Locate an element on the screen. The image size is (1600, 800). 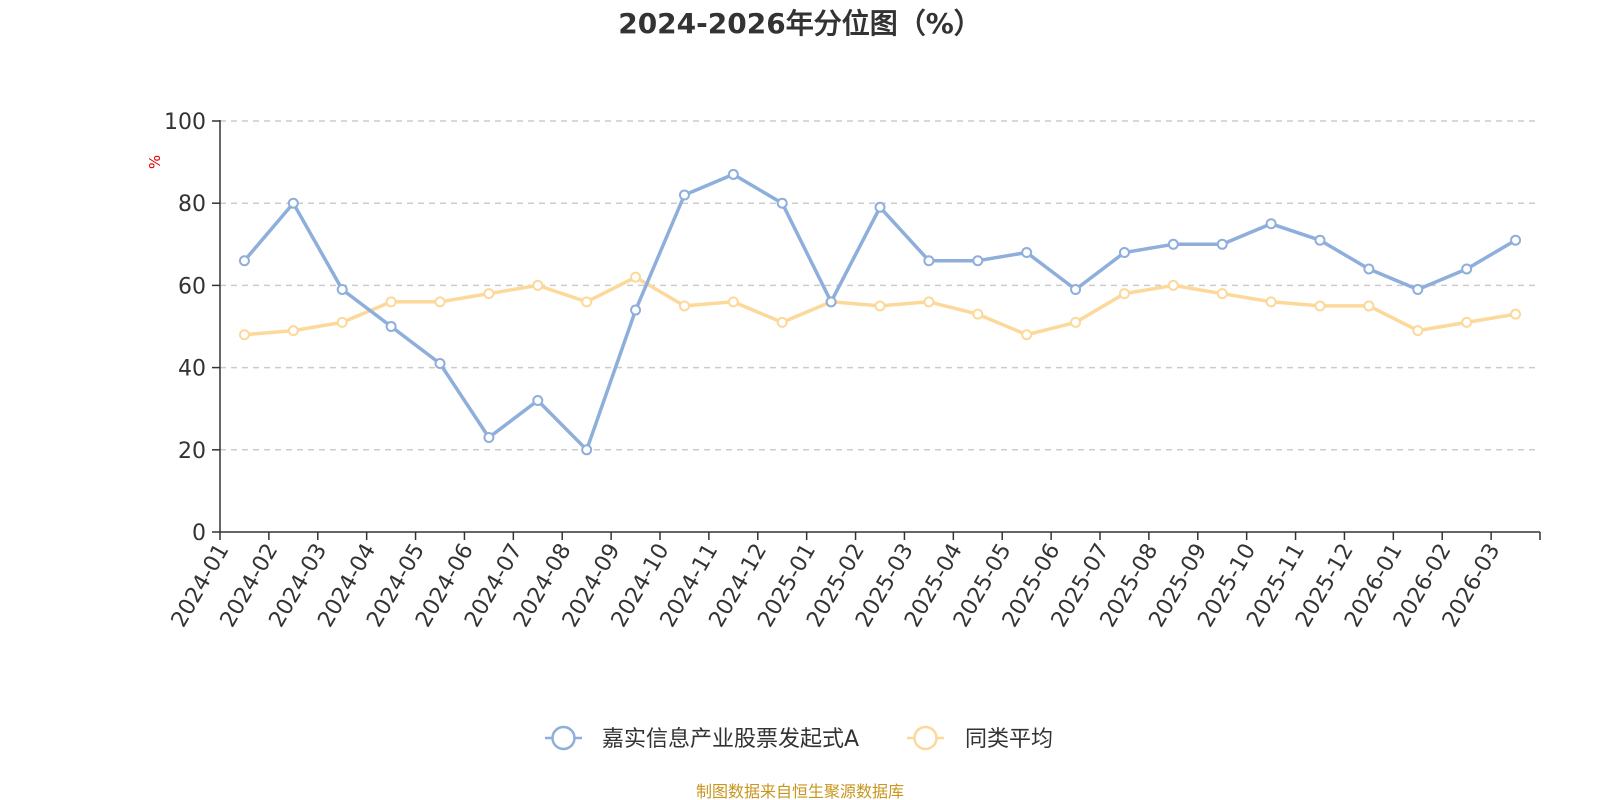
y-tick-label: 100 is located at coordinates (185, 122).